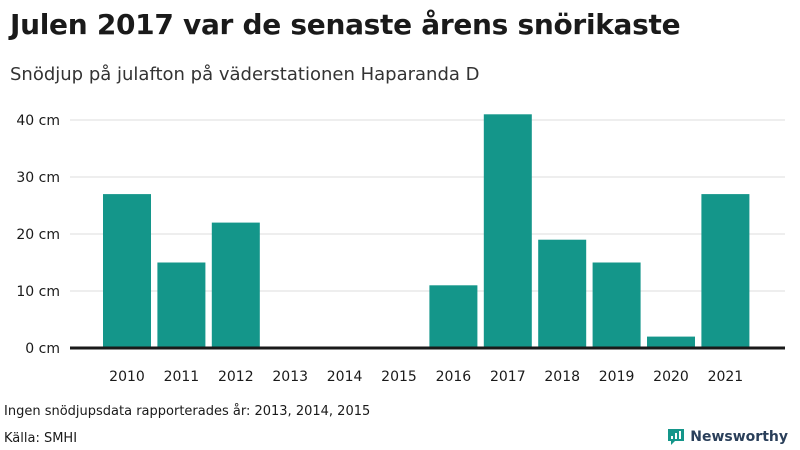  I want to click on x-tick-label: 2020, so click(671, 377).